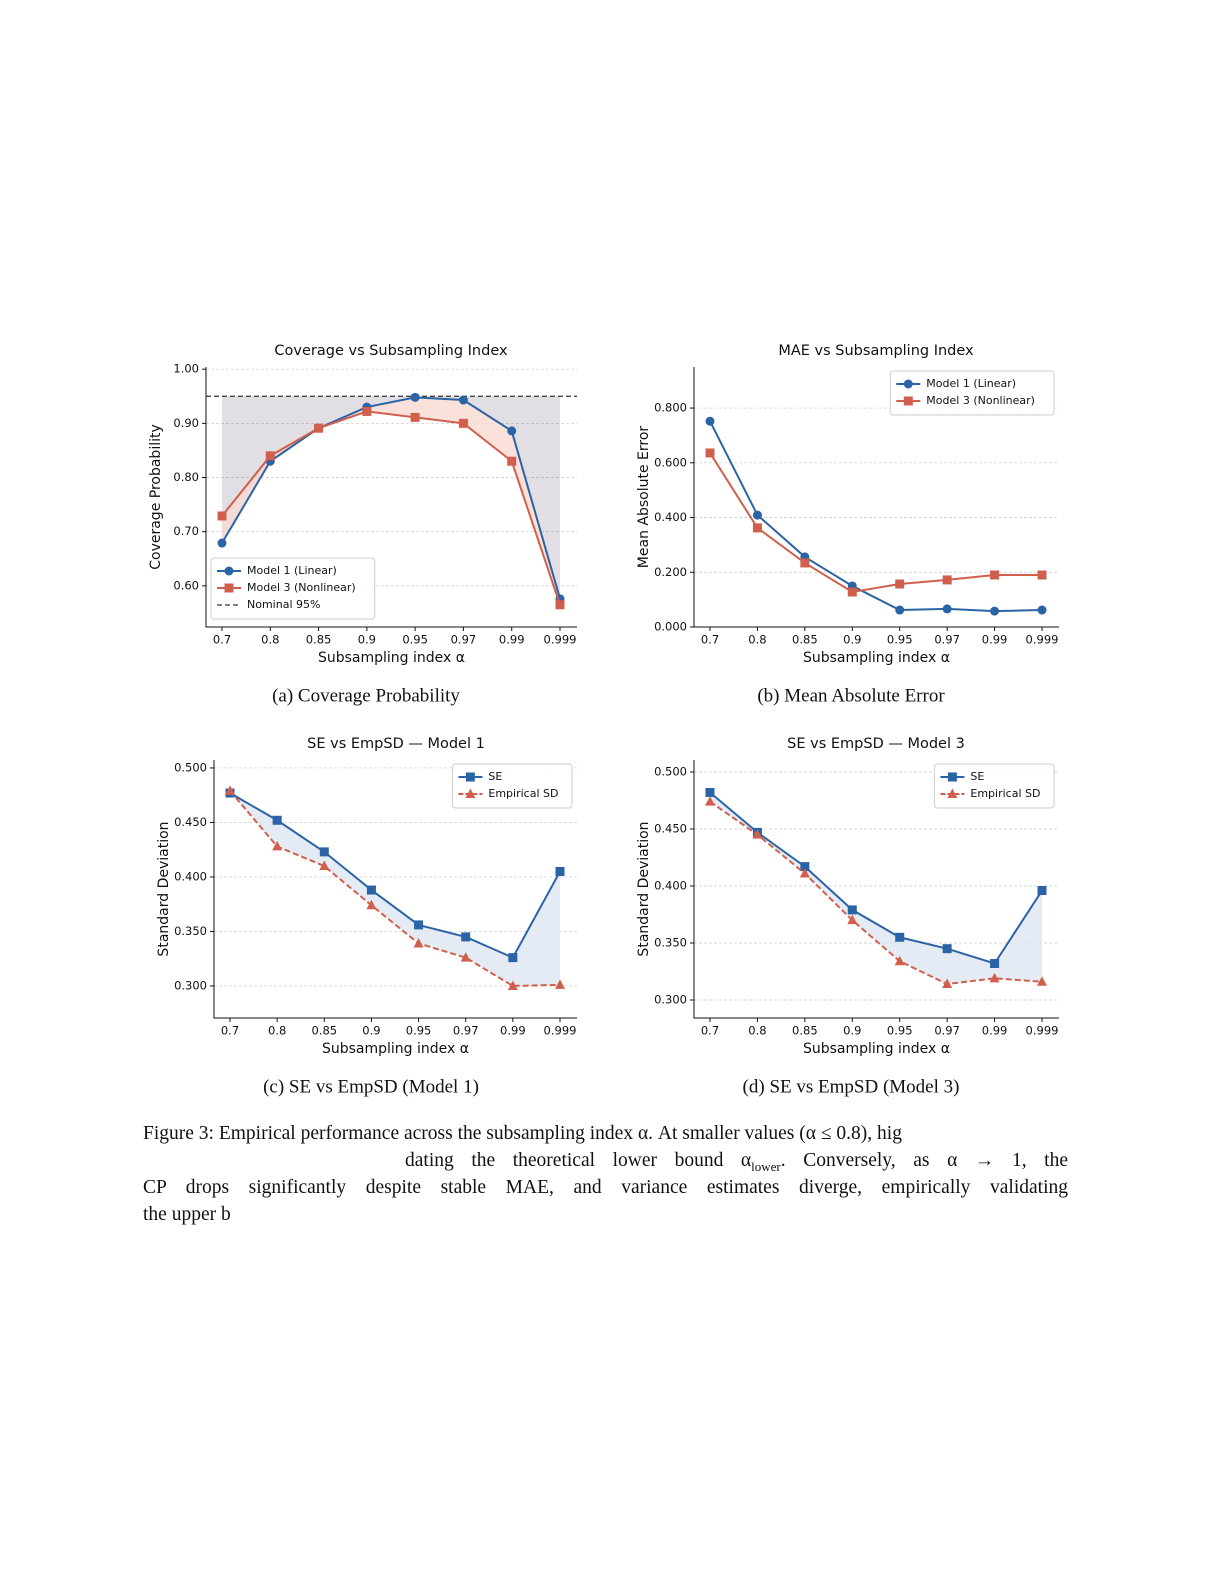  Describe the element at coordinates (371, 1086) in the screenshot. I see `subcaption: (c) SE vs EmpSD (Model 1)` at that location.